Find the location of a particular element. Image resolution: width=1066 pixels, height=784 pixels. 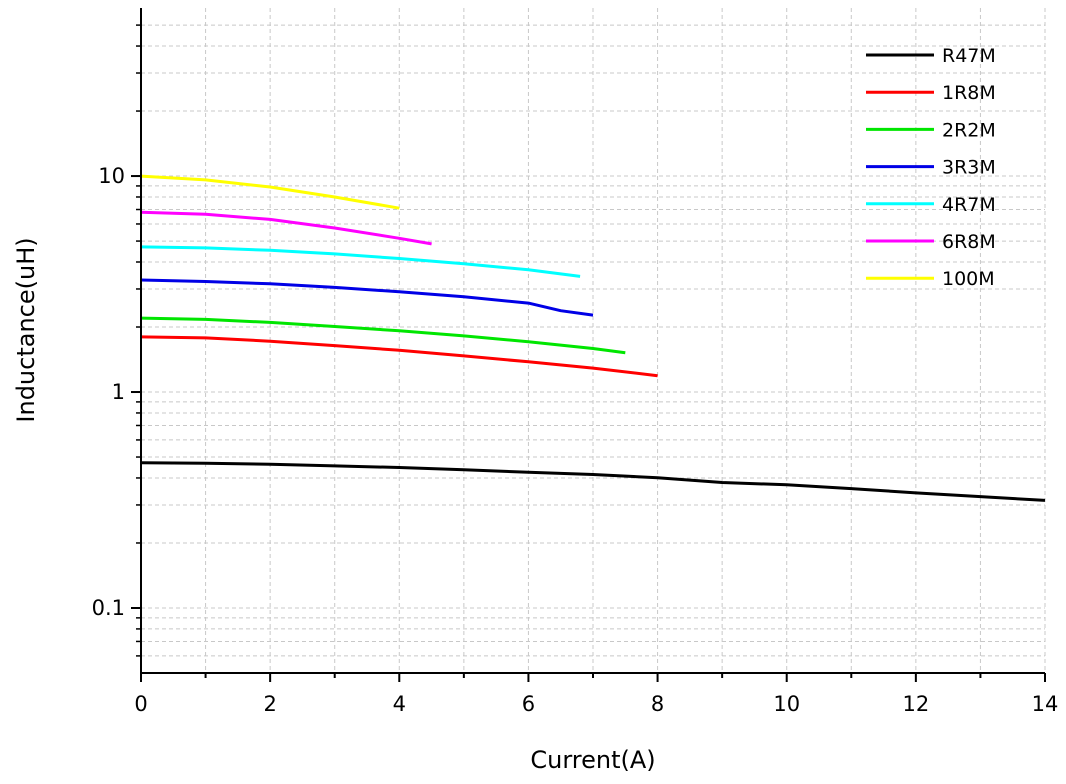

series-line-3r3m is located at coordinates (367, 297).